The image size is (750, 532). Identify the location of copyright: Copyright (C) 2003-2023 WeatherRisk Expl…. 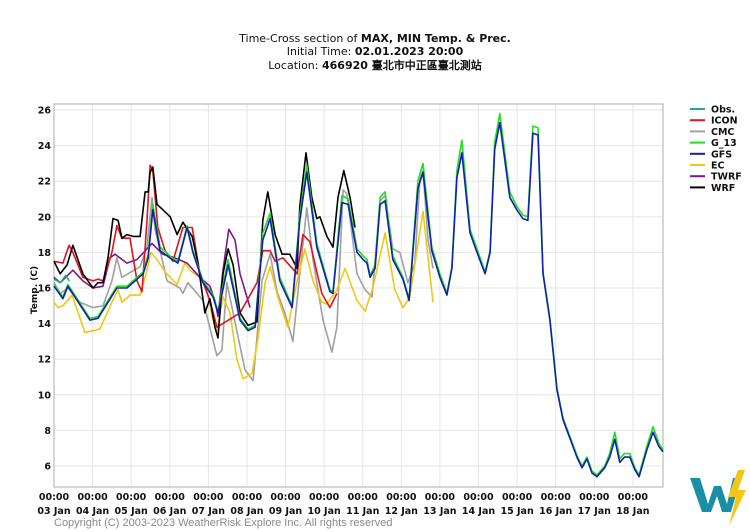
(223, 523).